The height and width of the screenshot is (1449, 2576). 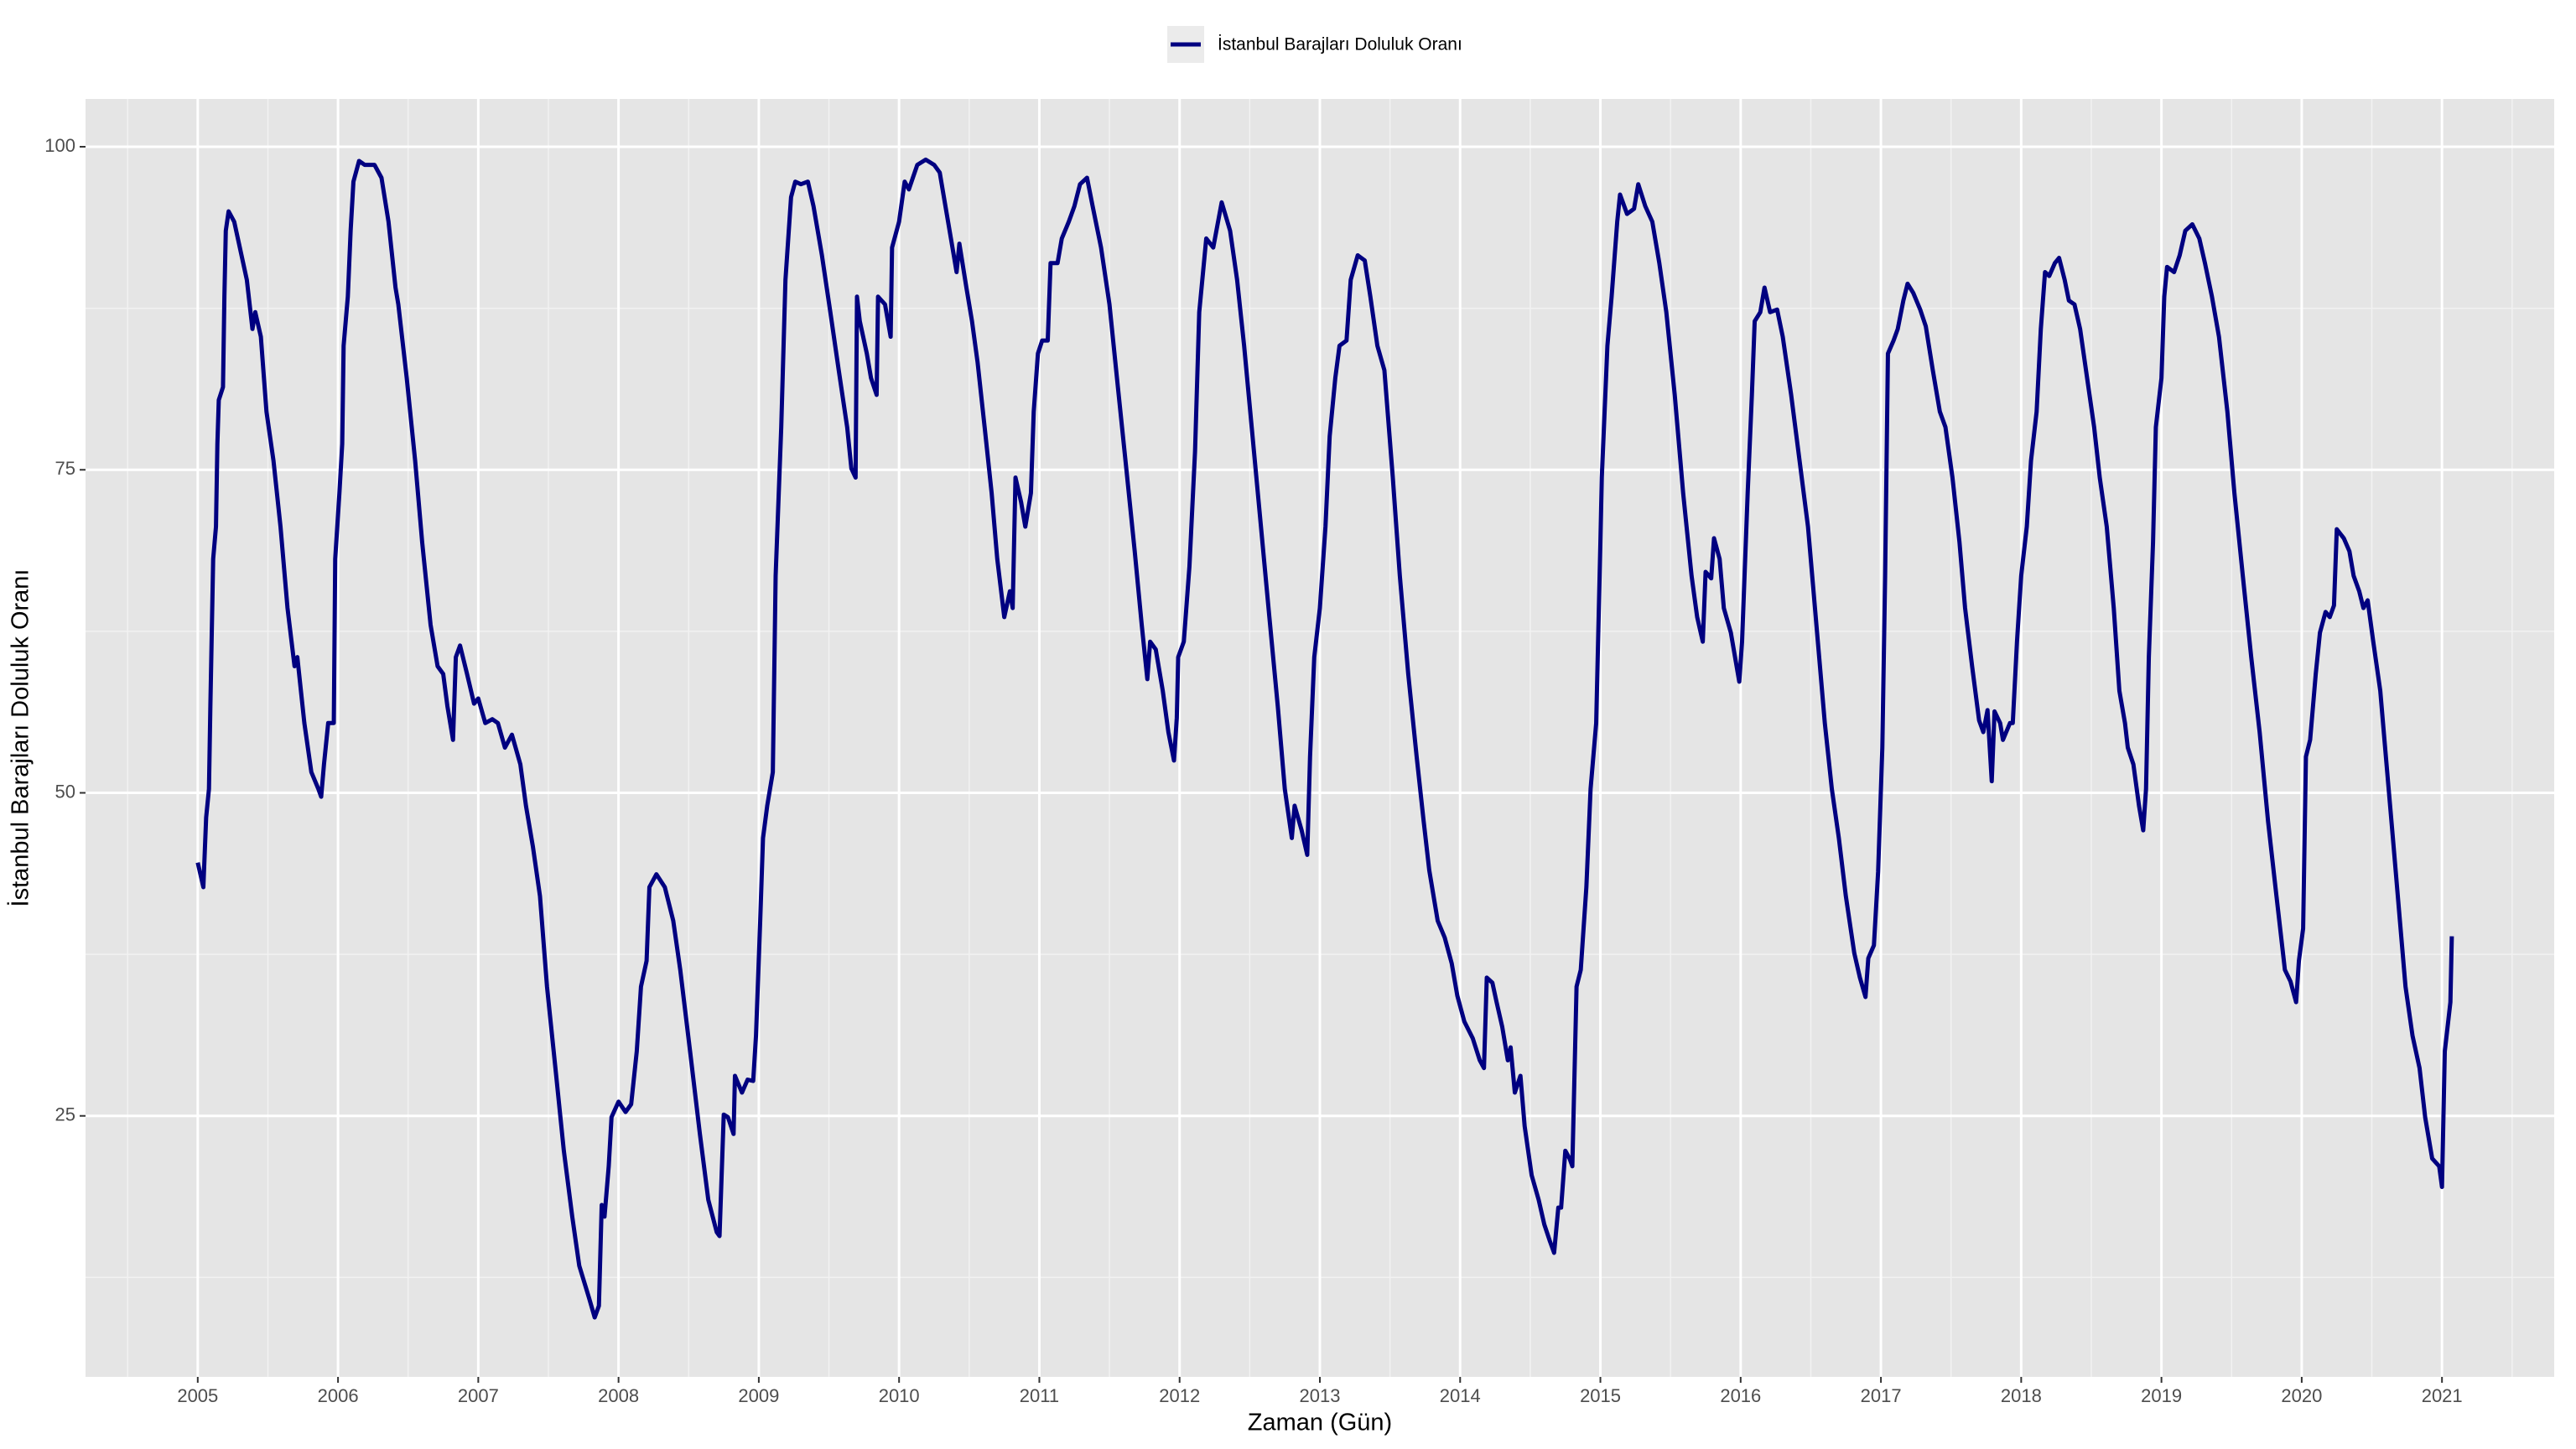 I want to click on x-tick-label: 2012, so click(x=1179, y=1395).